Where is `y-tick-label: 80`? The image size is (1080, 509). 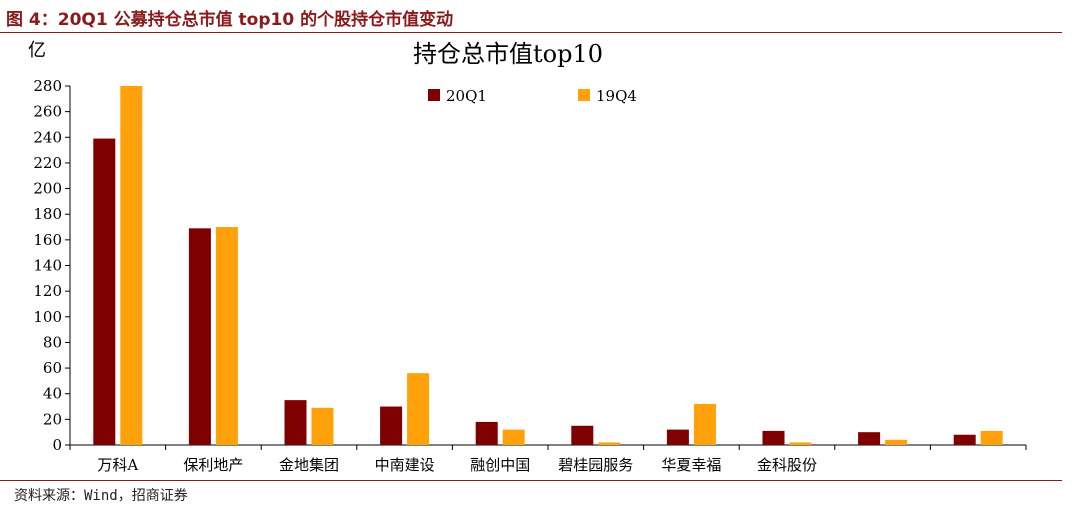 y-tick-label: 80 is located at coordinates (52, 342).